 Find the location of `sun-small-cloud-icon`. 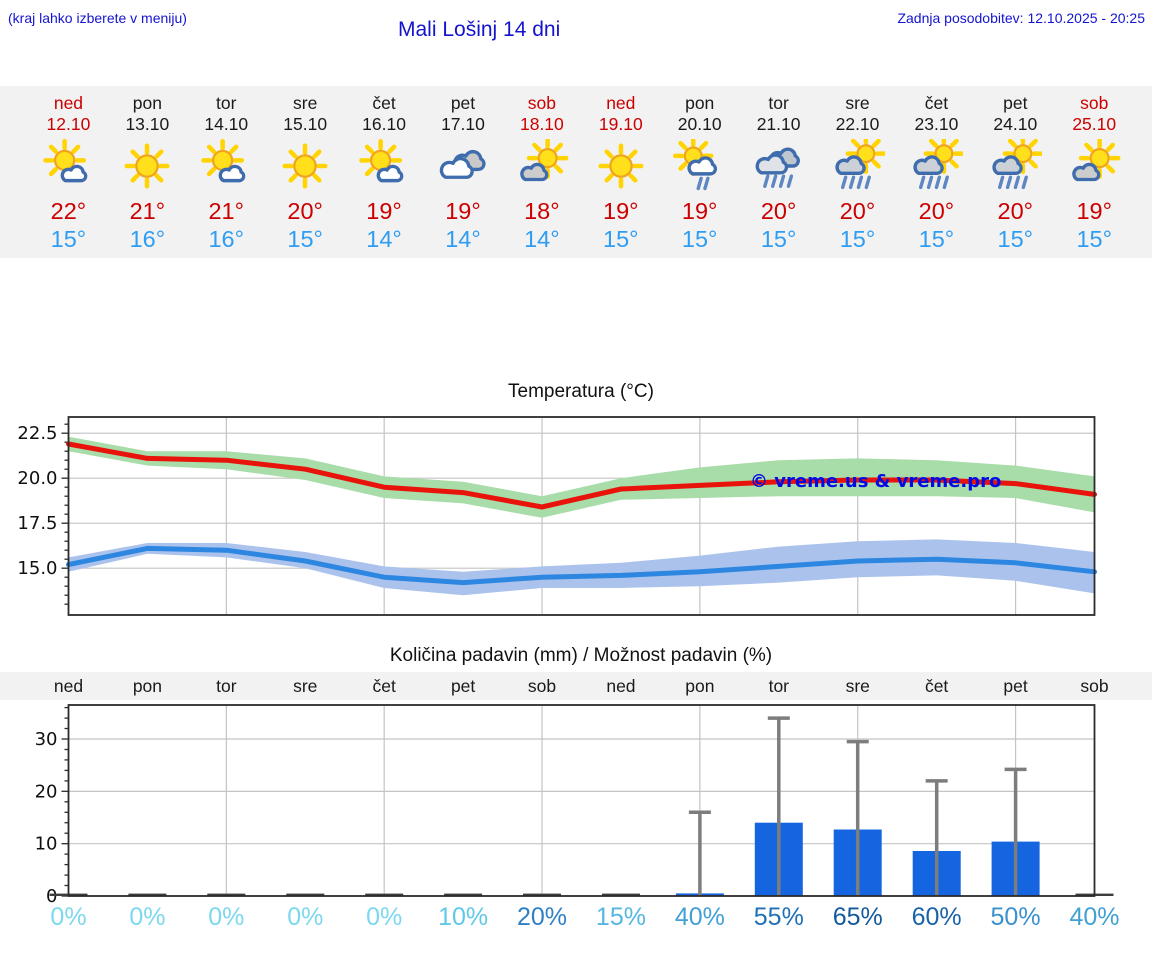

sun-small-cloud-icon is located at coordinates (65, 161).